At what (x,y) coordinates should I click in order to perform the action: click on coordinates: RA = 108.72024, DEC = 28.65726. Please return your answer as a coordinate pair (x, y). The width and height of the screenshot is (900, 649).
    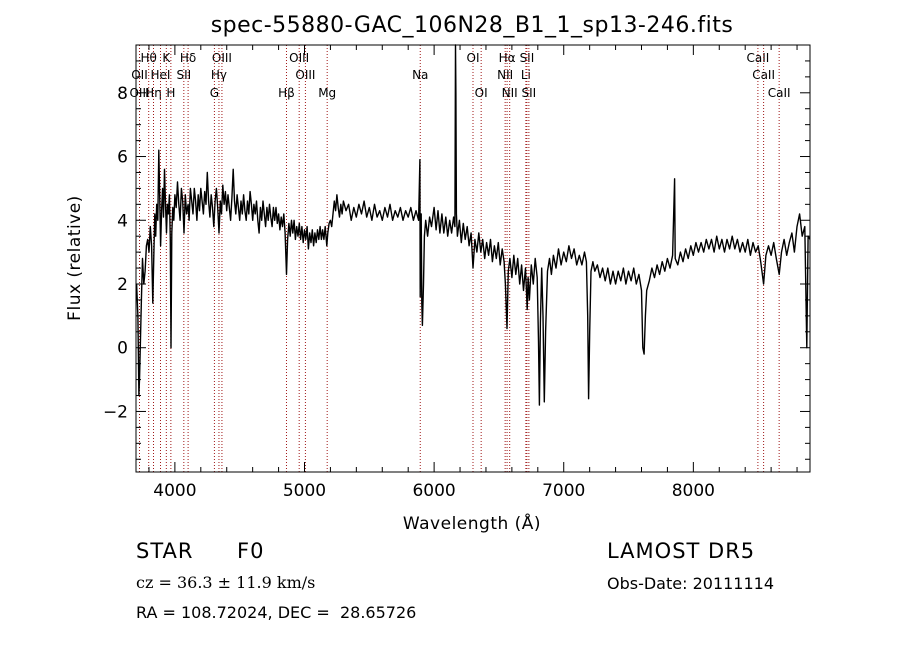
    Looking at the image, I should click on (276, 612).